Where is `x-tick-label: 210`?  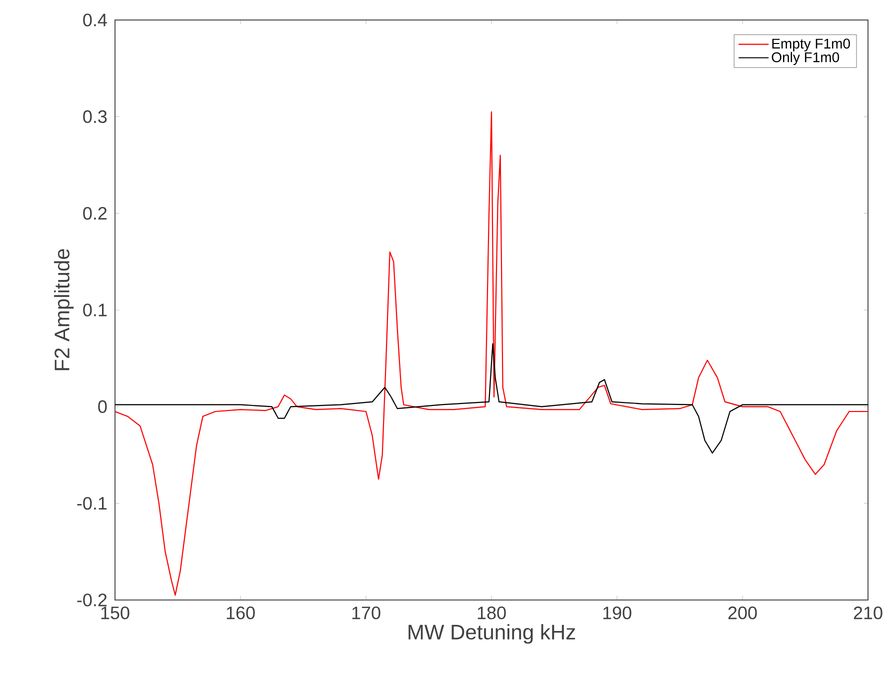 x-tick-label: 210 is located at coordinates (868, 613).